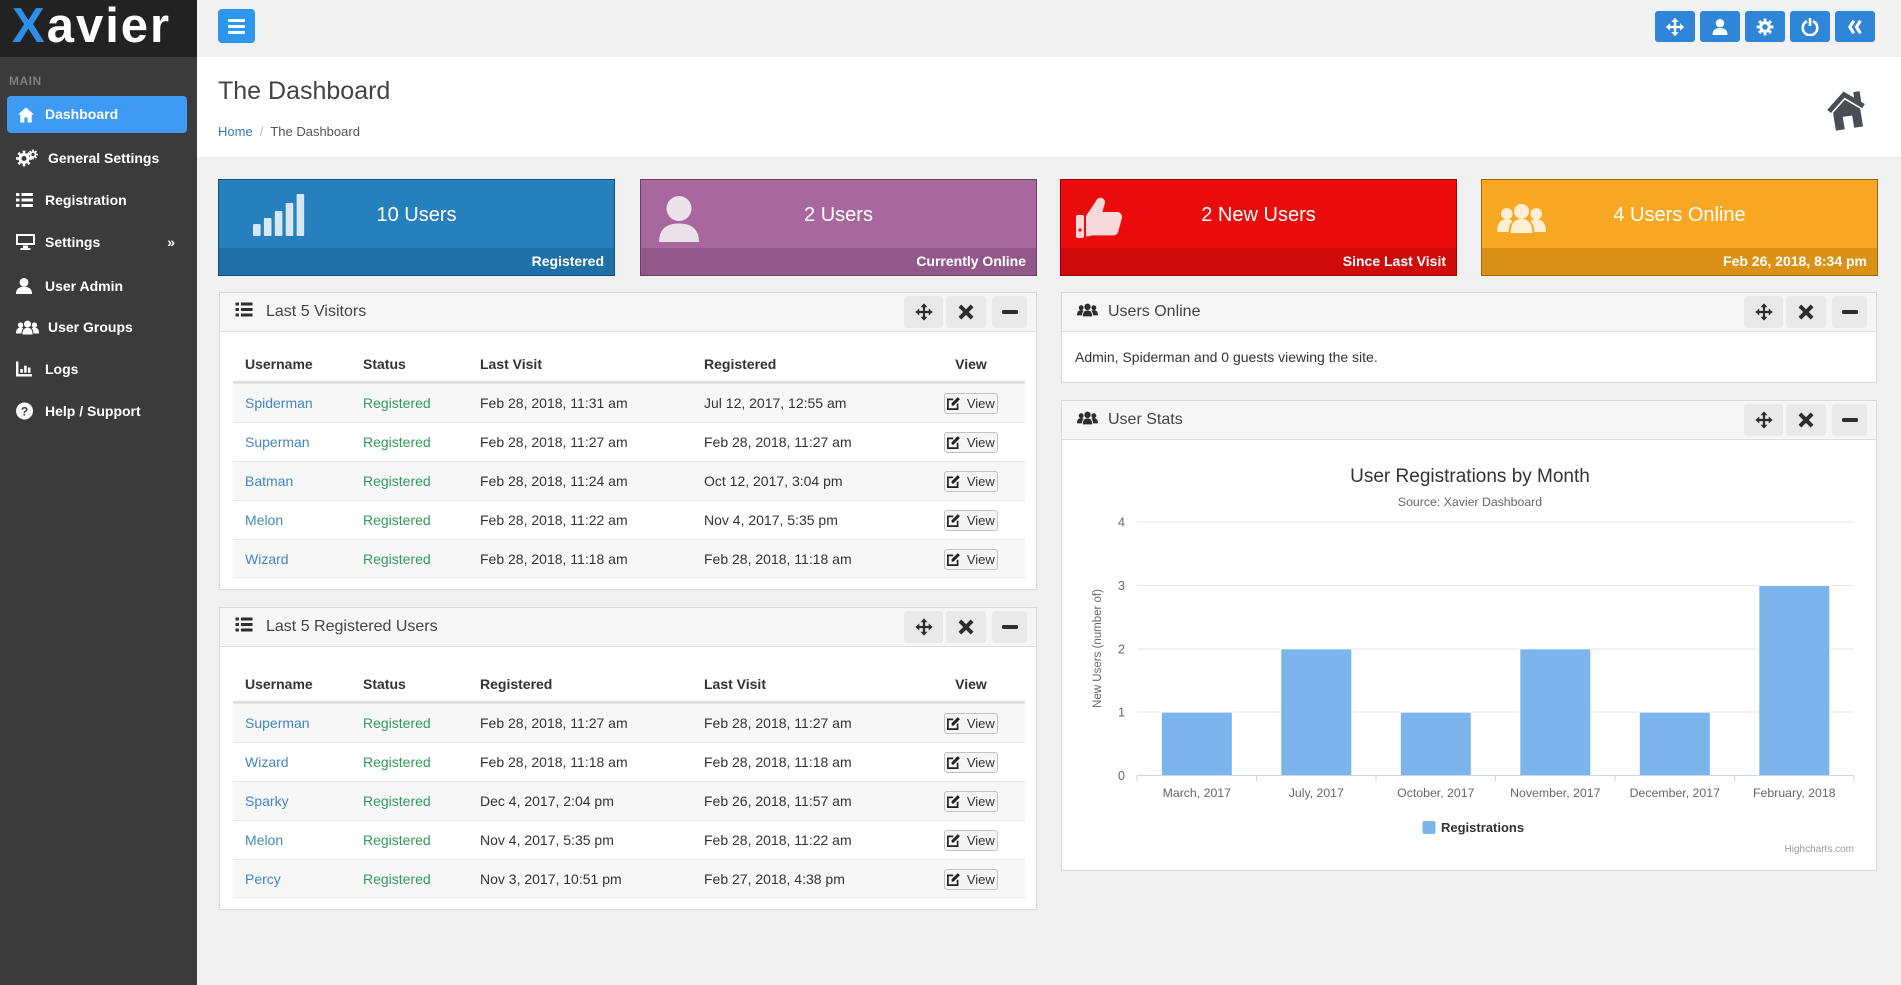 This screenshot has width=1901, height=985. I want to click on svg-text: New Users (number of), so click(1098, 648).